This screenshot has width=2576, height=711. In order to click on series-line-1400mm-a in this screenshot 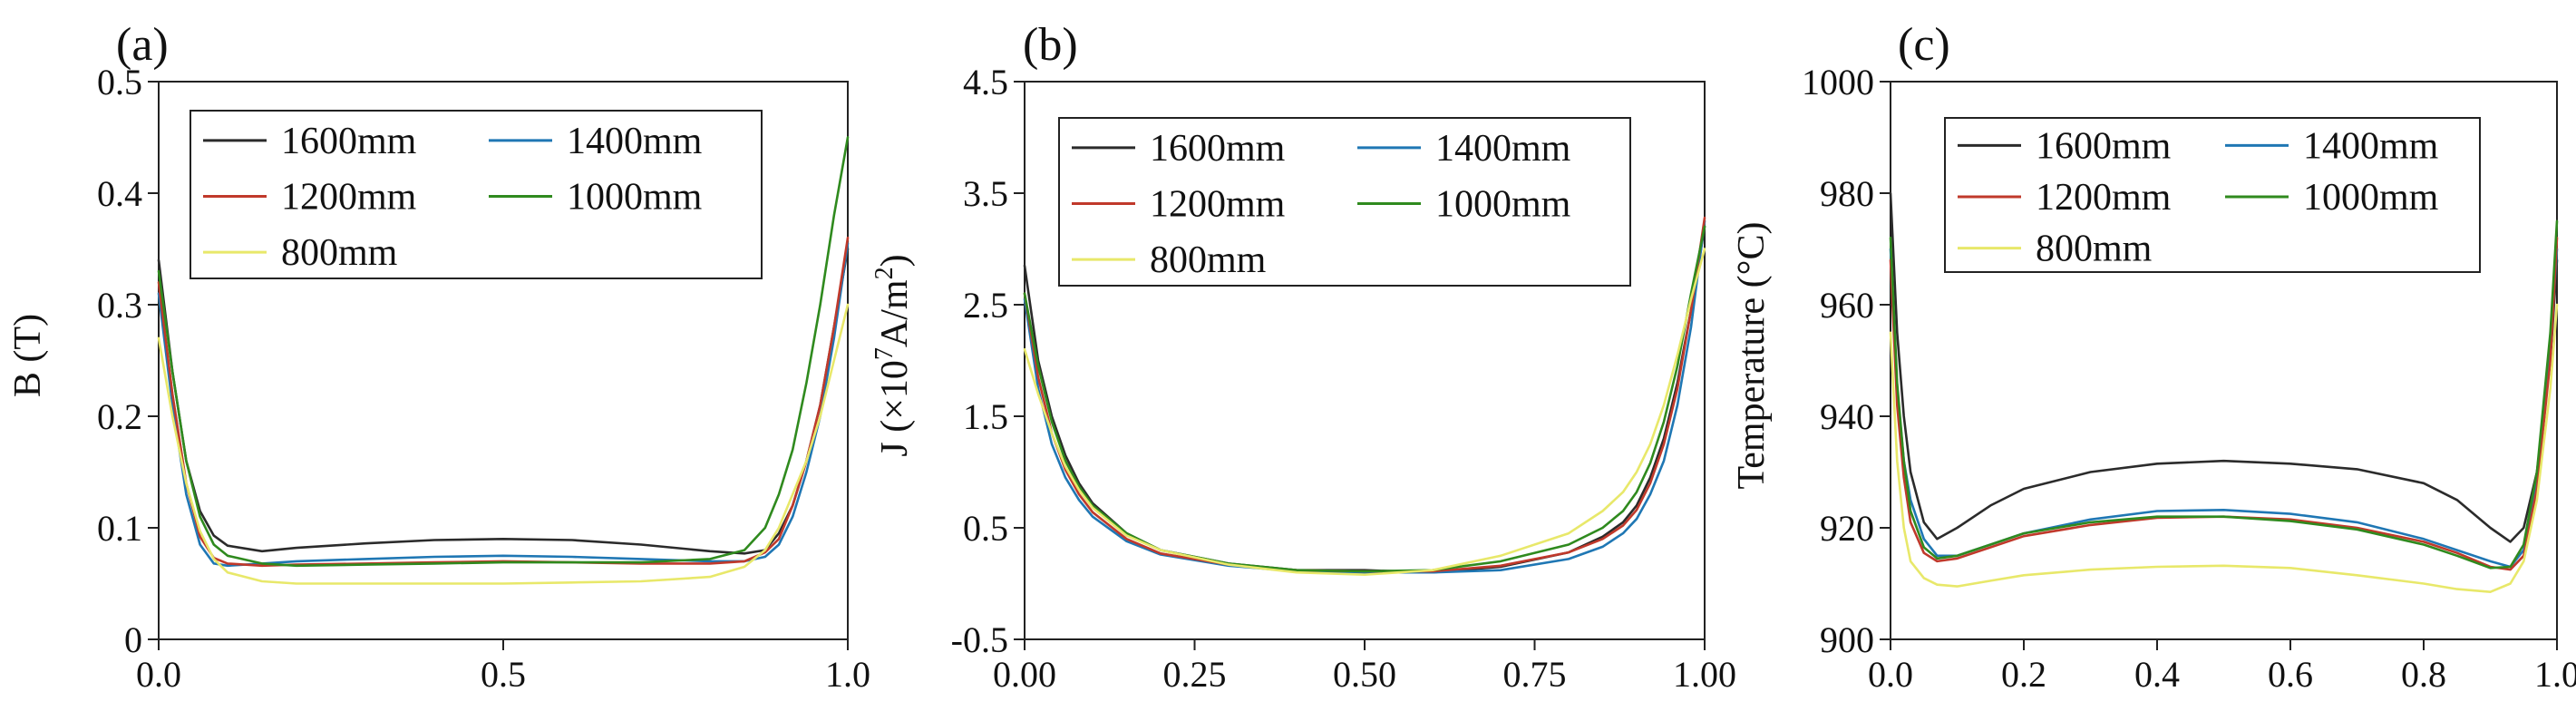, I will do `click(504, 405)`.